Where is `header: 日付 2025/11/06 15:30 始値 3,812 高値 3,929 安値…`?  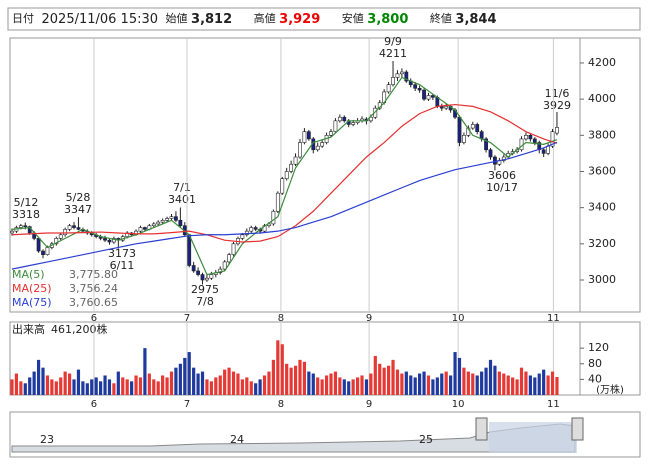
header: 日付 2025/11/06 15:30 始値 3,812 高値 3,929 安値… is located at coordinates (254, 19).